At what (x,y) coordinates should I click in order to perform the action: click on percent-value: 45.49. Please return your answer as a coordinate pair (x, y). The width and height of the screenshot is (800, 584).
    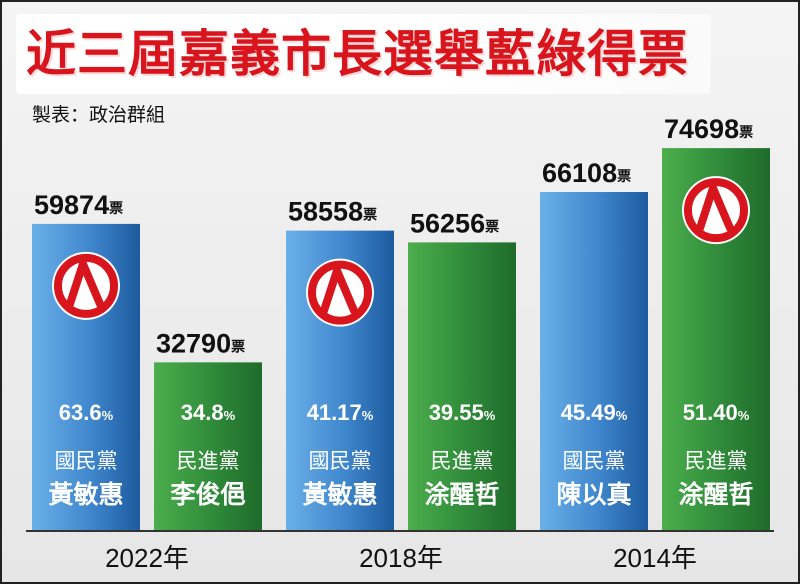
    Looking at the image, I should click on (588, 412).